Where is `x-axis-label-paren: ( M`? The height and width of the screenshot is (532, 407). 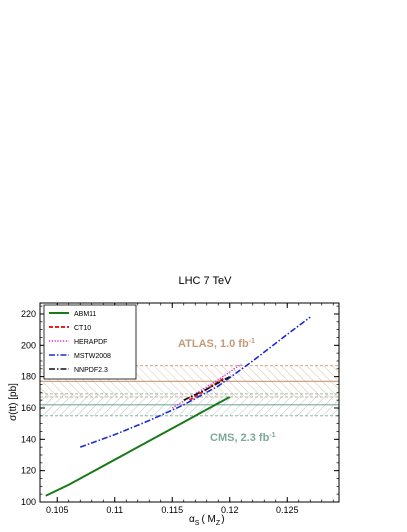
x-axis-label-paren: ( M is located at coordinates (208, 519).